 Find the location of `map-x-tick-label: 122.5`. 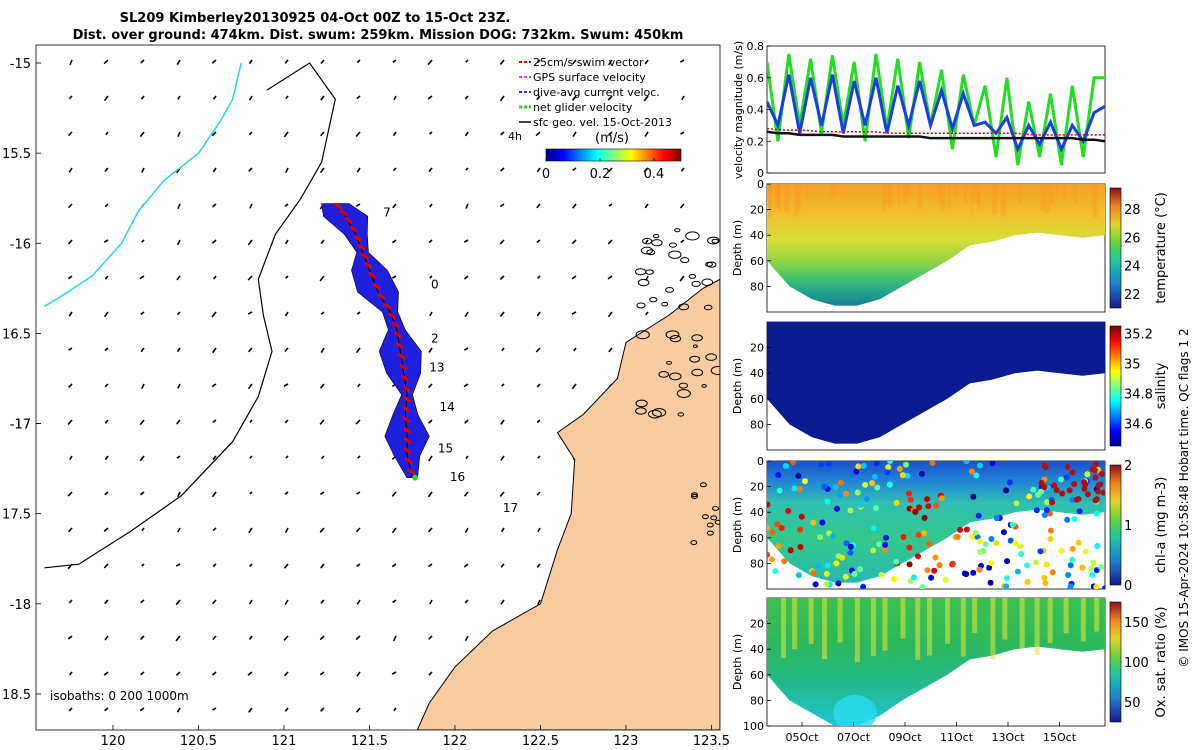

map-x-tick-label: 122.5 is located at coordinates (540, 741).